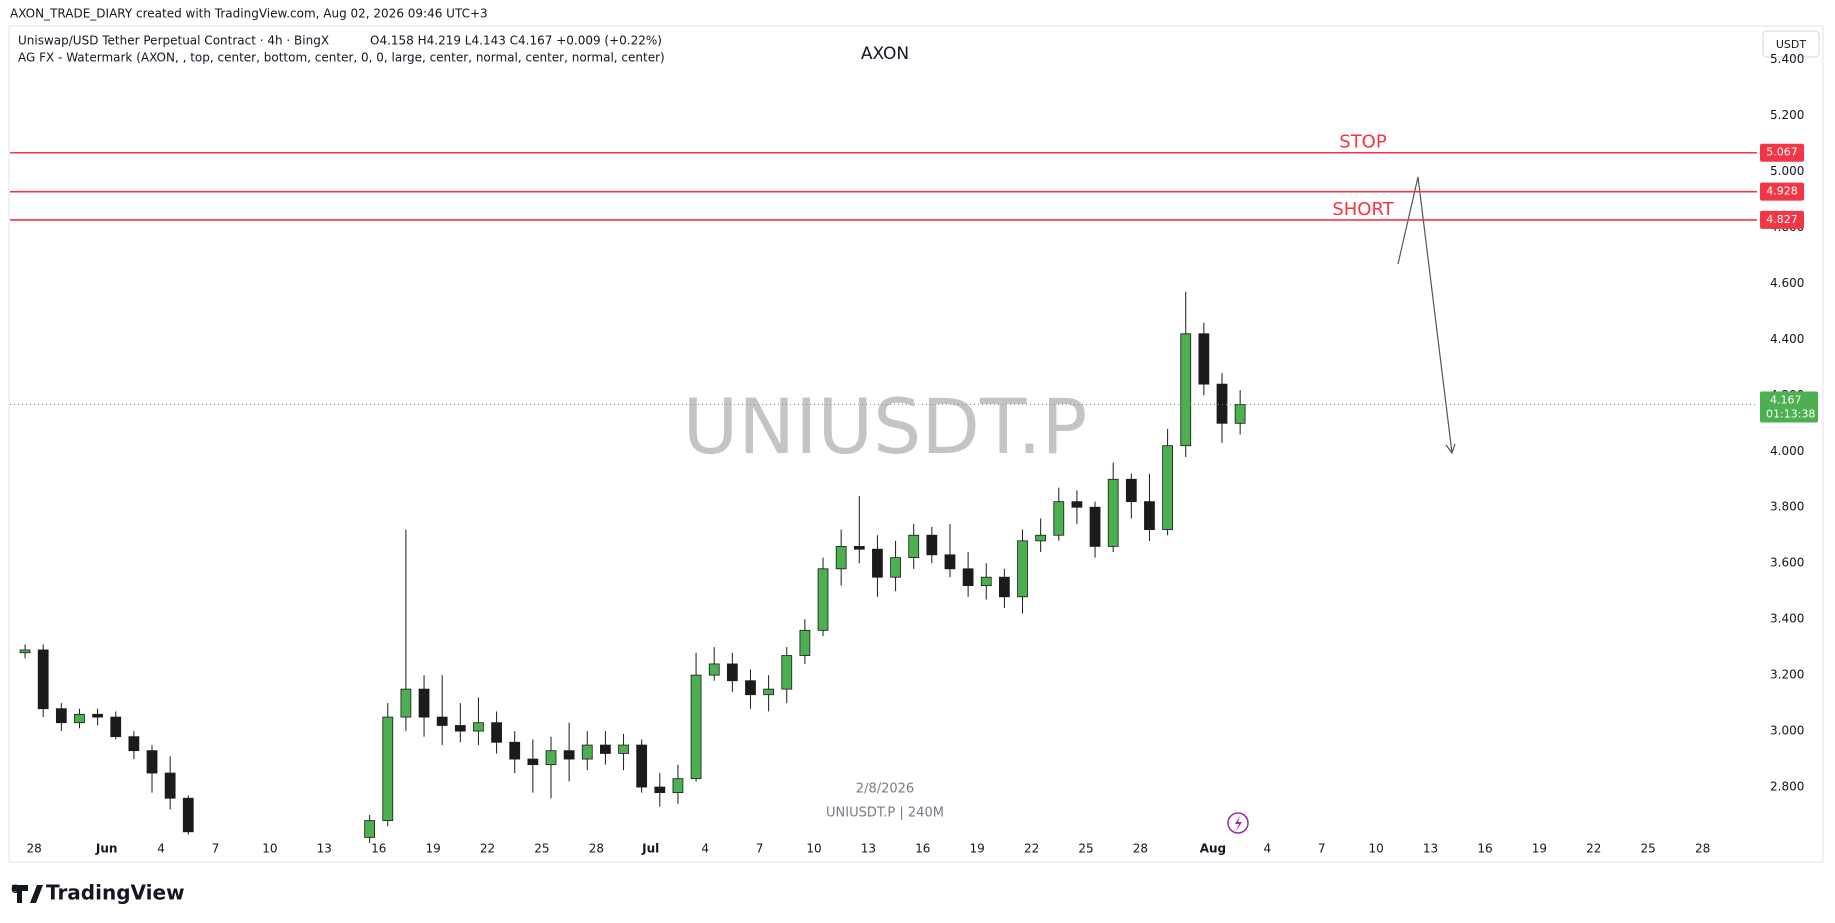 Image resolution: width=1835 pixels, height=923 pixels. I want to click on currency-button, so click(1791, 44).